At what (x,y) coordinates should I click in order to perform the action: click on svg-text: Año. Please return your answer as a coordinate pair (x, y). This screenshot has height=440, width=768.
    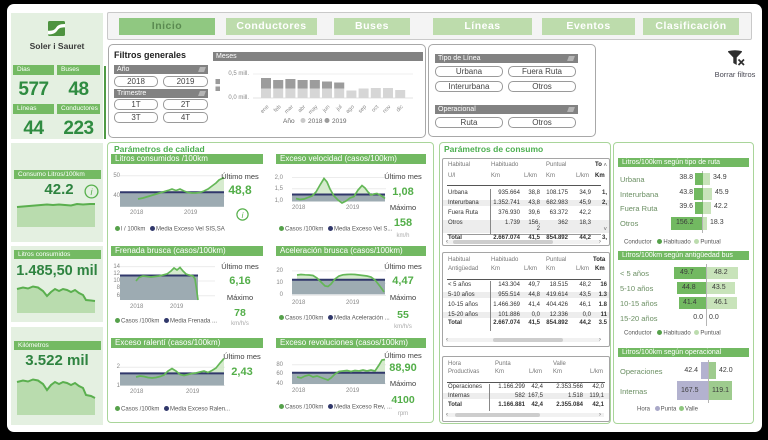
    Looking at the image, I should click on (289, 121).